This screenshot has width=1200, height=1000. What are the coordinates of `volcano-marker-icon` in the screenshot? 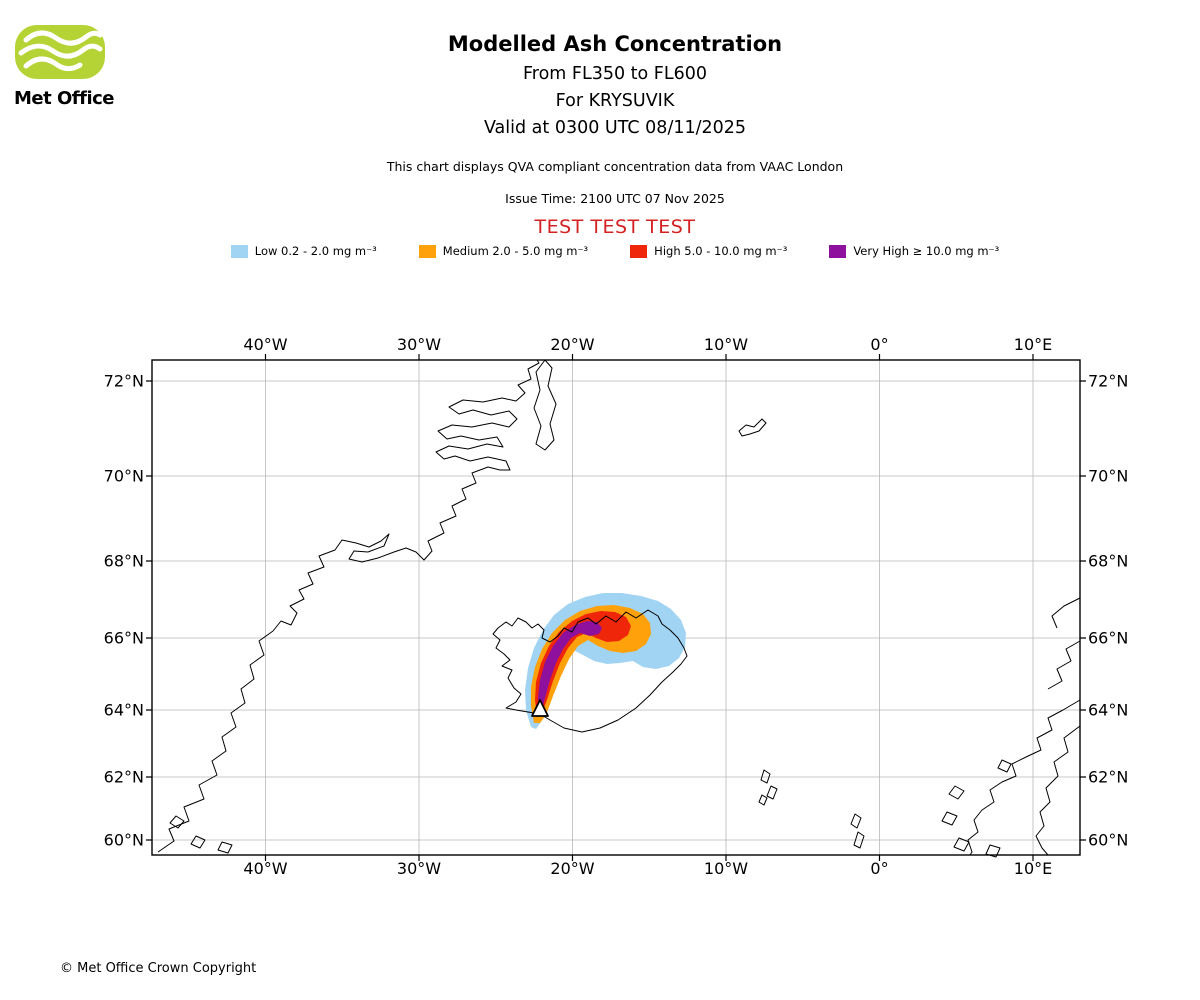 It's located at (540, 708).